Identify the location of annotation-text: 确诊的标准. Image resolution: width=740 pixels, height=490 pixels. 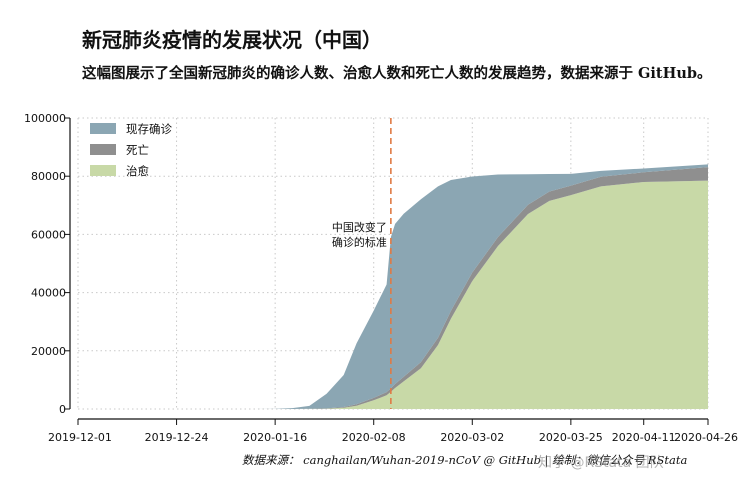
(359, 242).